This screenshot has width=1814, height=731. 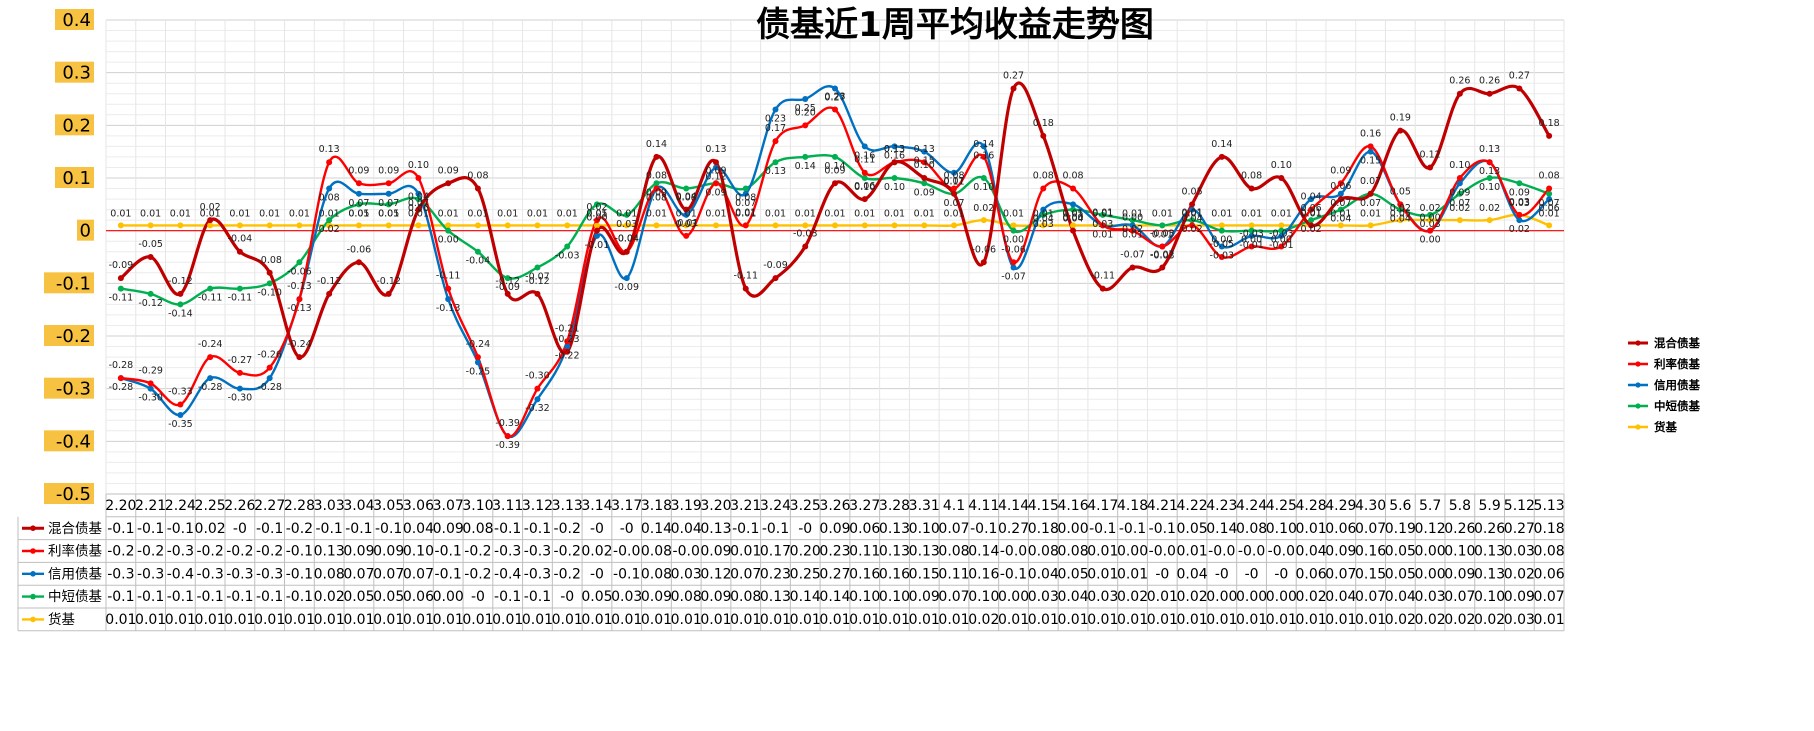 What do you see at coordinates (626, 239) in the screenshot?
I see `data-label: -0.04` at bounding box center [626, 239].